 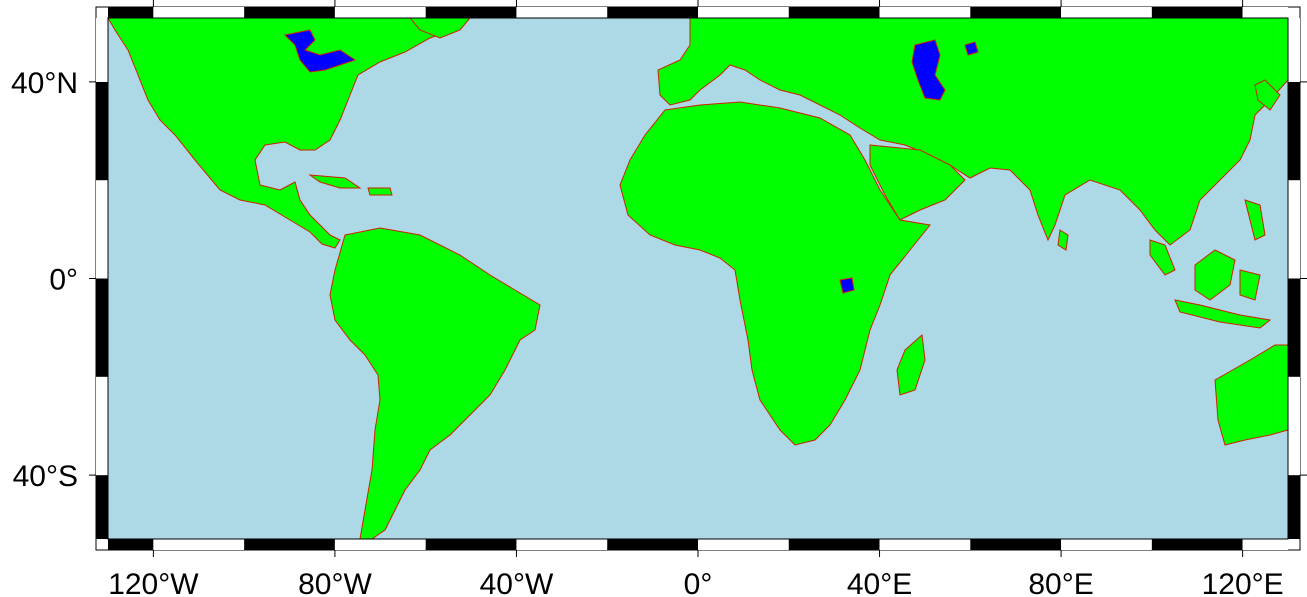 I want to click on landmass-southeast-asia-islands, so click(x=1210, y=264).